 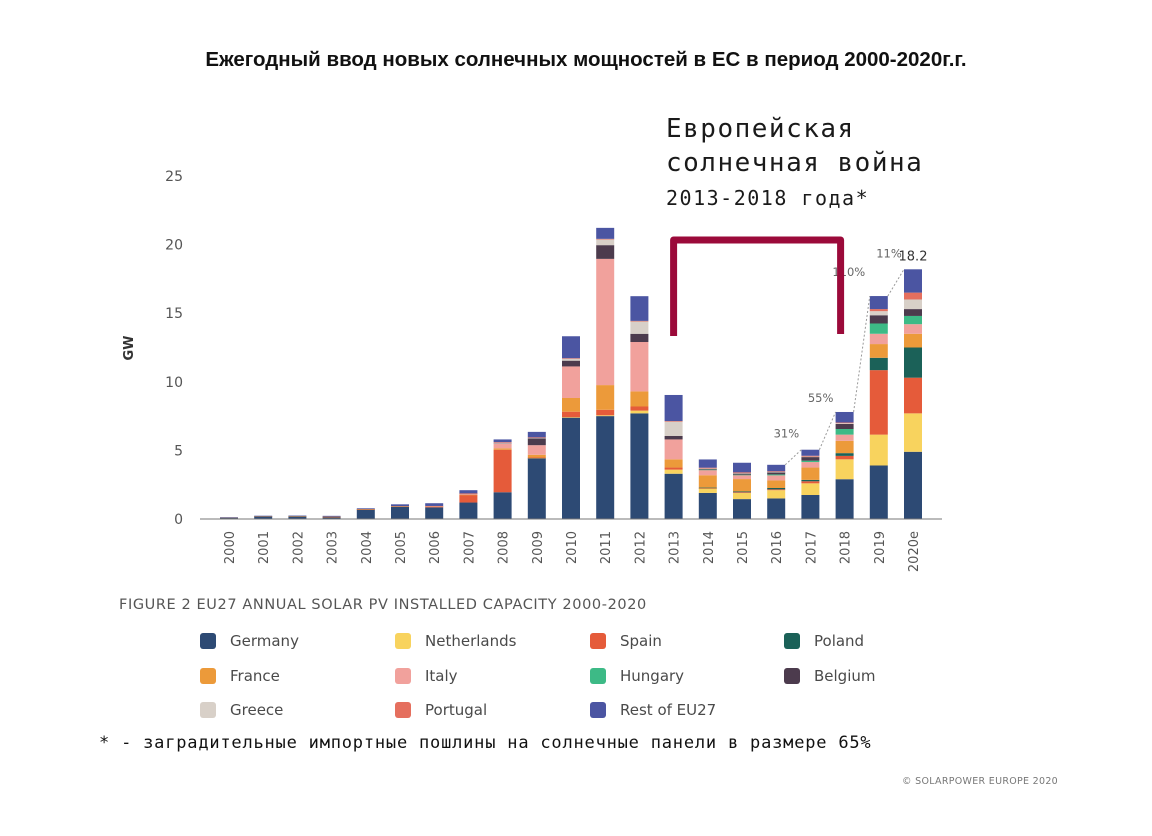 What do you see at coordinates (178, 520) in the screenshot?
I see `y-tick-label: 0` at bounding box center [178, 520].